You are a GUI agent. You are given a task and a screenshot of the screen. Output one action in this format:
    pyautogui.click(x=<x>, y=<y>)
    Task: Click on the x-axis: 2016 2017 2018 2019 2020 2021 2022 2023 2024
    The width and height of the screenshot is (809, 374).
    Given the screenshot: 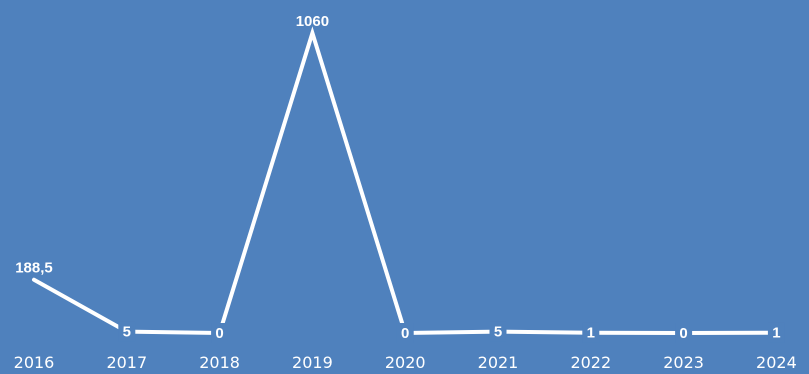 What is the action you would take?
    pyautogui.click(x=405, y=362)
    